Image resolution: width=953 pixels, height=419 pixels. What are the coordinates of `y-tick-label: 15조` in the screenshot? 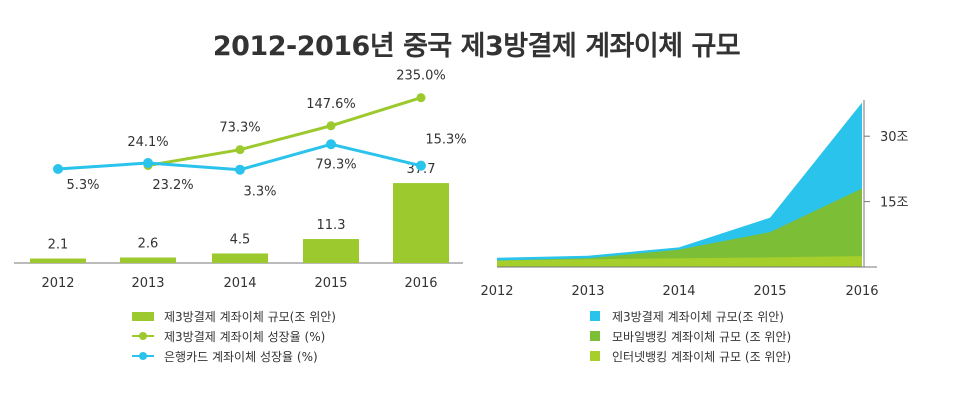 It's located at (894, 203).